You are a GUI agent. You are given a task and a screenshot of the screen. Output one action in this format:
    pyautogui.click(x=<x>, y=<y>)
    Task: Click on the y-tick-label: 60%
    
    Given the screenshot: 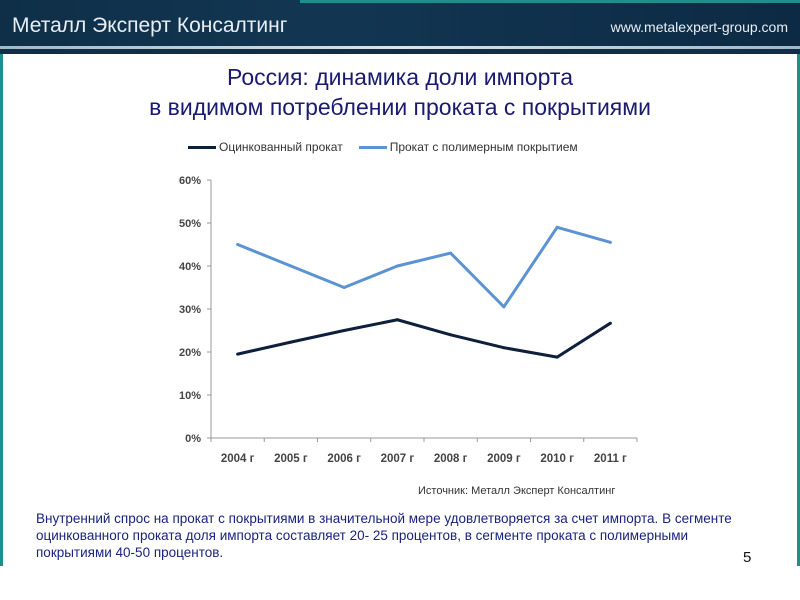 What is the action you would take?
    pyautogui.click(x=190, y=181)
    